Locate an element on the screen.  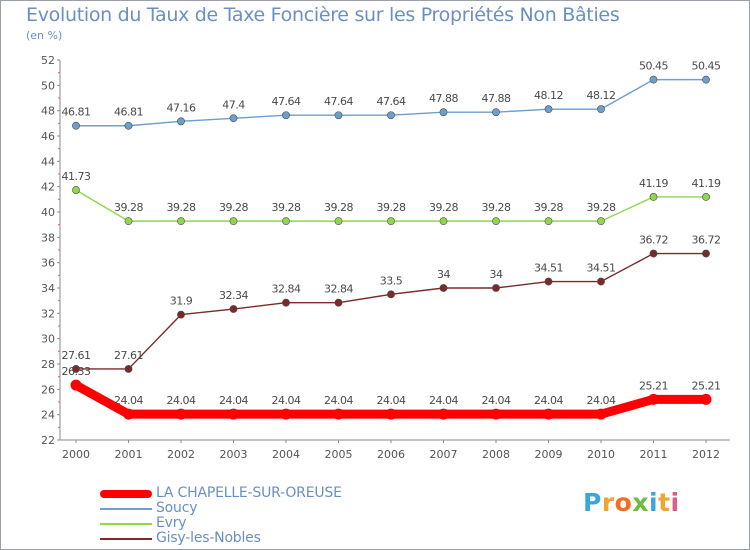
x-tick-label: 2005 is located at coordinates (339, 454).